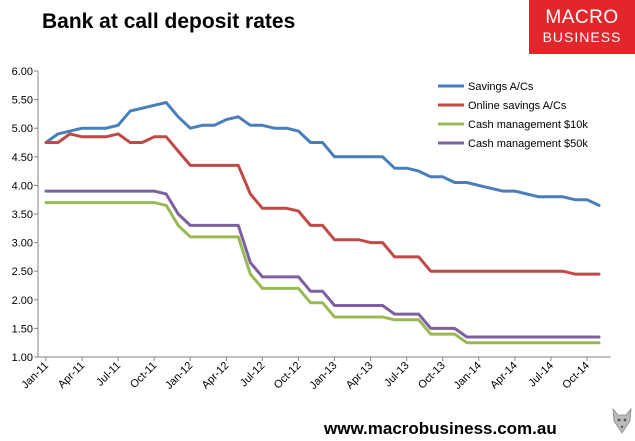 This screenshot has height=441, width=635. Describe the element at coordinates (169, 21) in the screenshot. I see `chart-title: Bank at call deposit rates` at that location.